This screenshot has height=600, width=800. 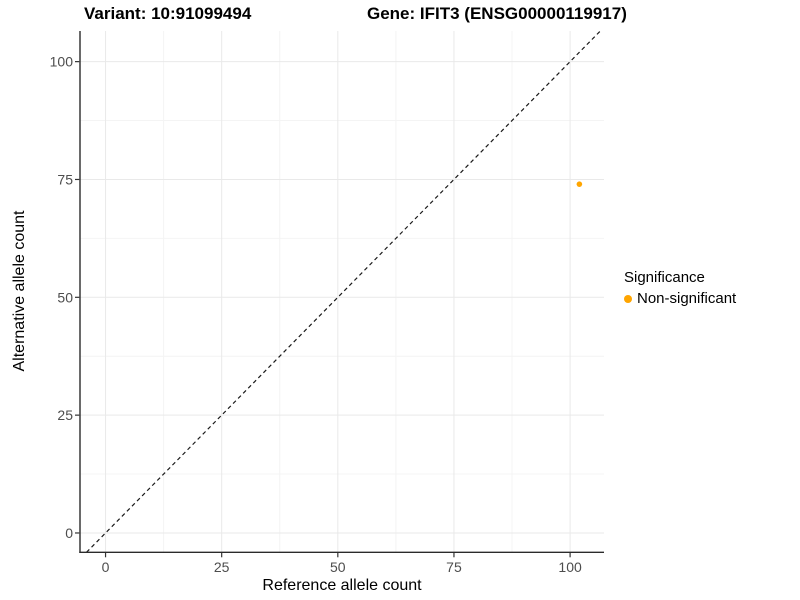 I want to click on y-tick-label: 75, so click(x=65, y=179).